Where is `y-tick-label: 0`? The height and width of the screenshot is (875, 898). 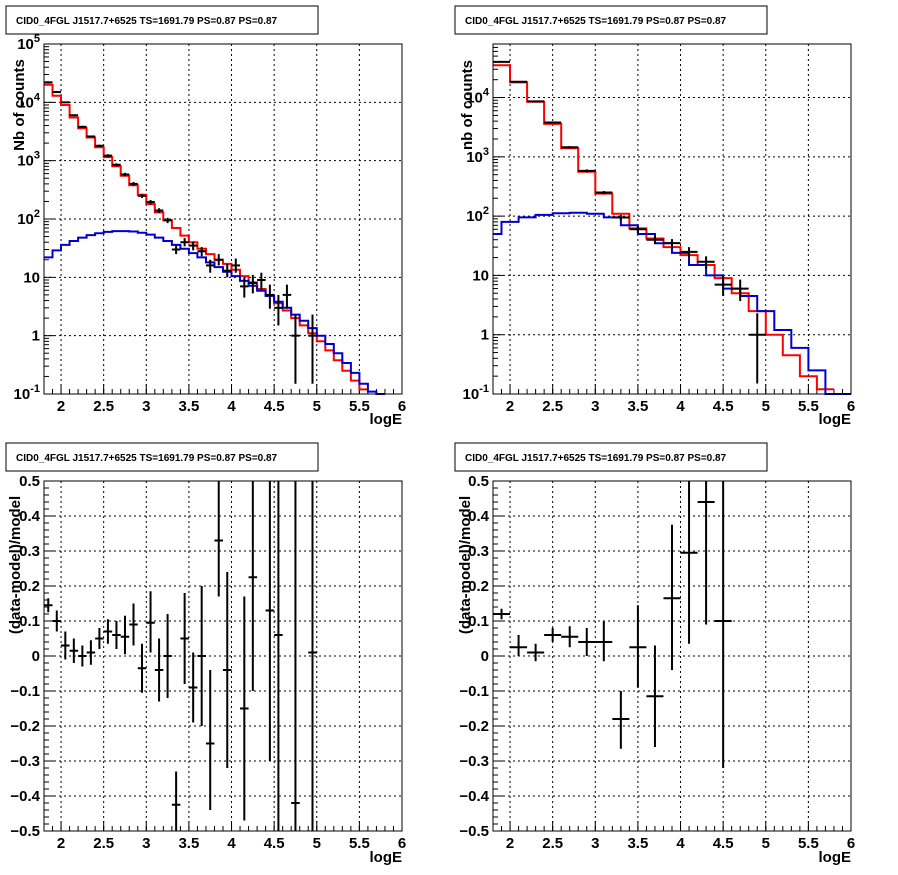 y-tick-label: 0 is located at coordinates (485, 656).